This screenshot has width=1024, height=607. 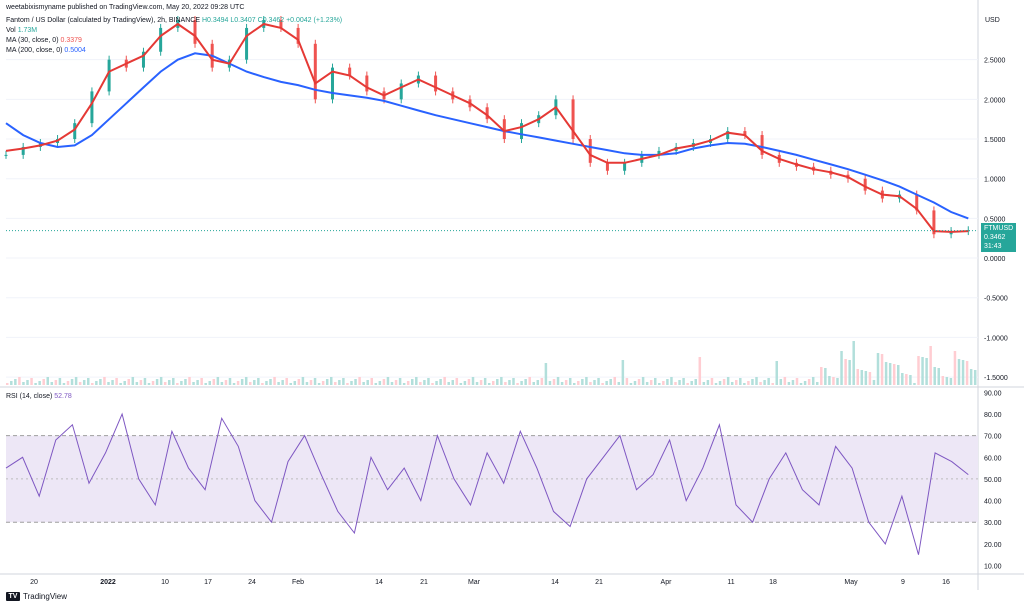 What do you see at coordinates (27, 30) in the screenshot?
I see `volume-value: 1.73M` at bounding box center [27, 30].